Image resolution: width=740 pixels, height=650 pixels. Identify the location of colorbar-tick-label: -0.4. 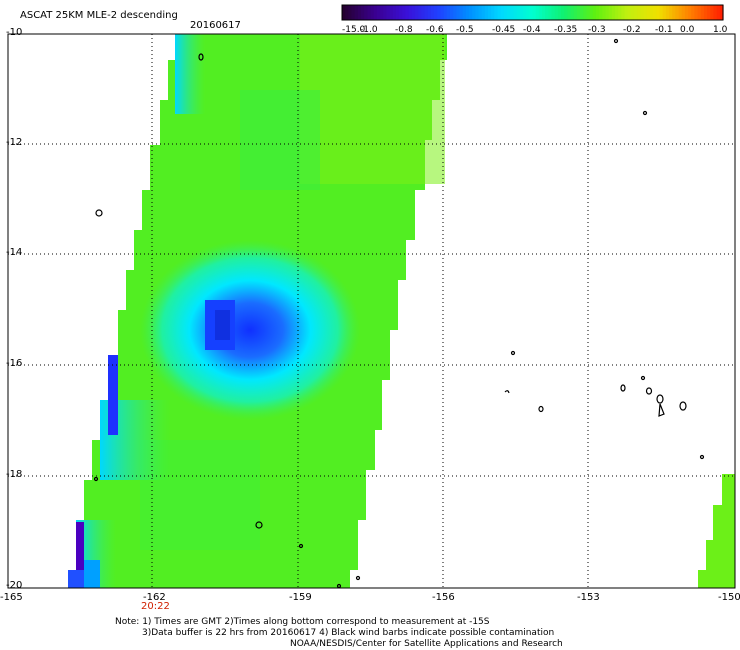
(532, 30).